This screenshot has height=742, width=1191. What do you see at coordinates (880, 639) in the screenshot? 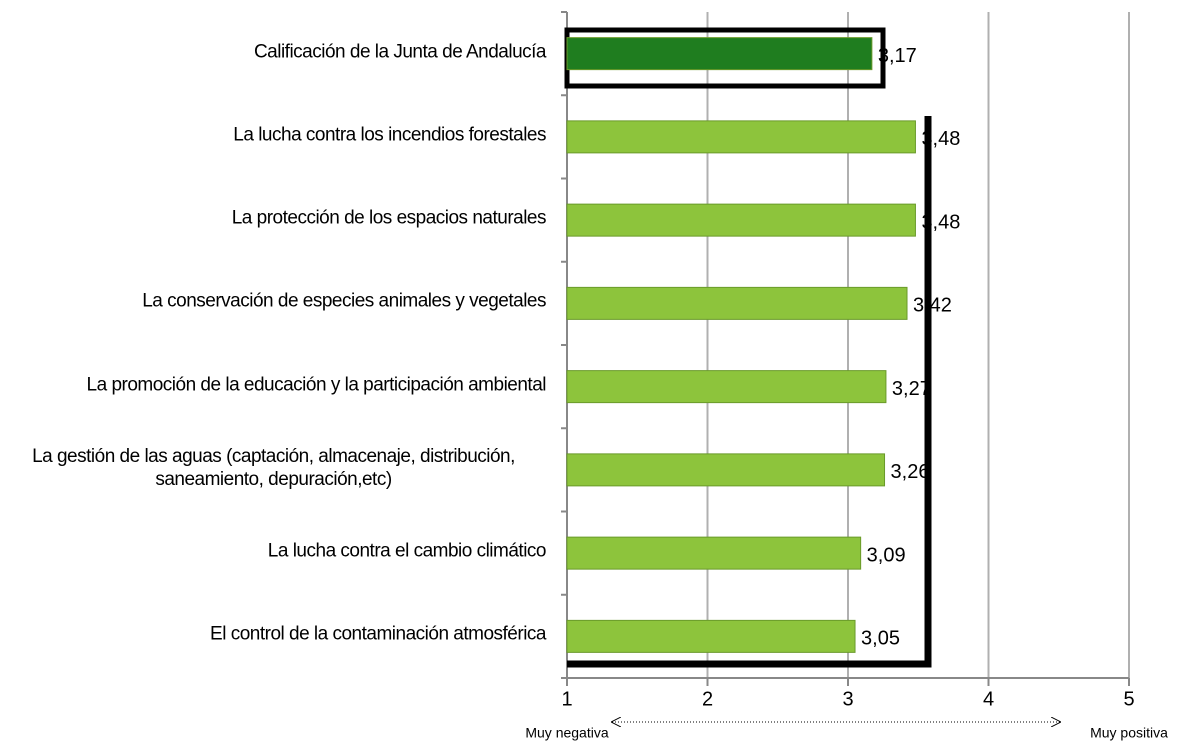
I see `value-label: 3,05` at bounding box center [880, 639].